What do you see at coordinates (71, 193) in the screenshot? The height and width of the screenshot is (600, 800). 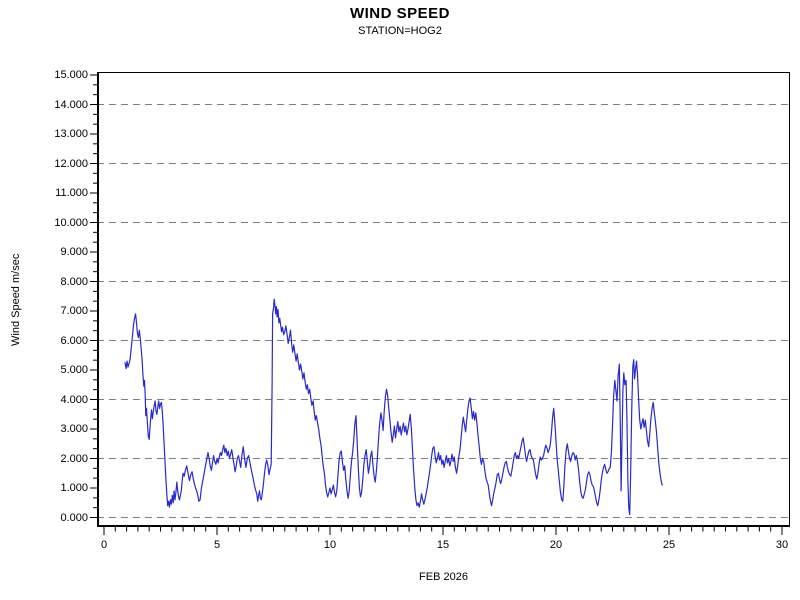 I see `y-tick-label: 11.000` at bounding box center [71, 193].